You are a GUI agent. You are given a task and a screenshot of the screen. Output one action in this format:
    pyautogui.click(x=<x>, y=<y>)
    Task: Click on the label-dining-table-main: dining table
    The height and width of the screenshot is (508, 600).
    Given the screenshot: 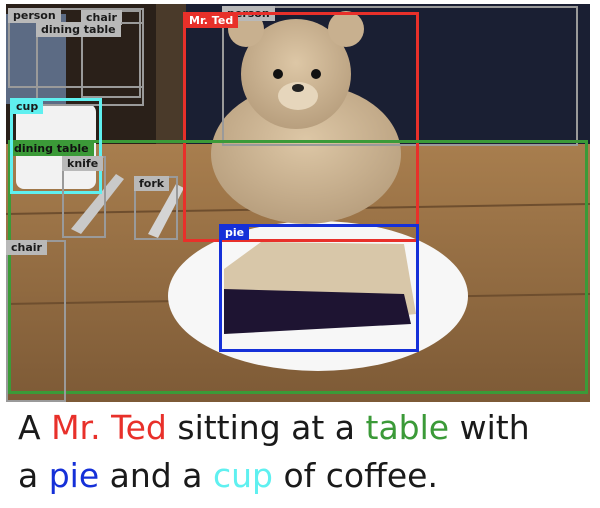 What is the action you would take?
    pyautogui.click(x=51, y=148)
    